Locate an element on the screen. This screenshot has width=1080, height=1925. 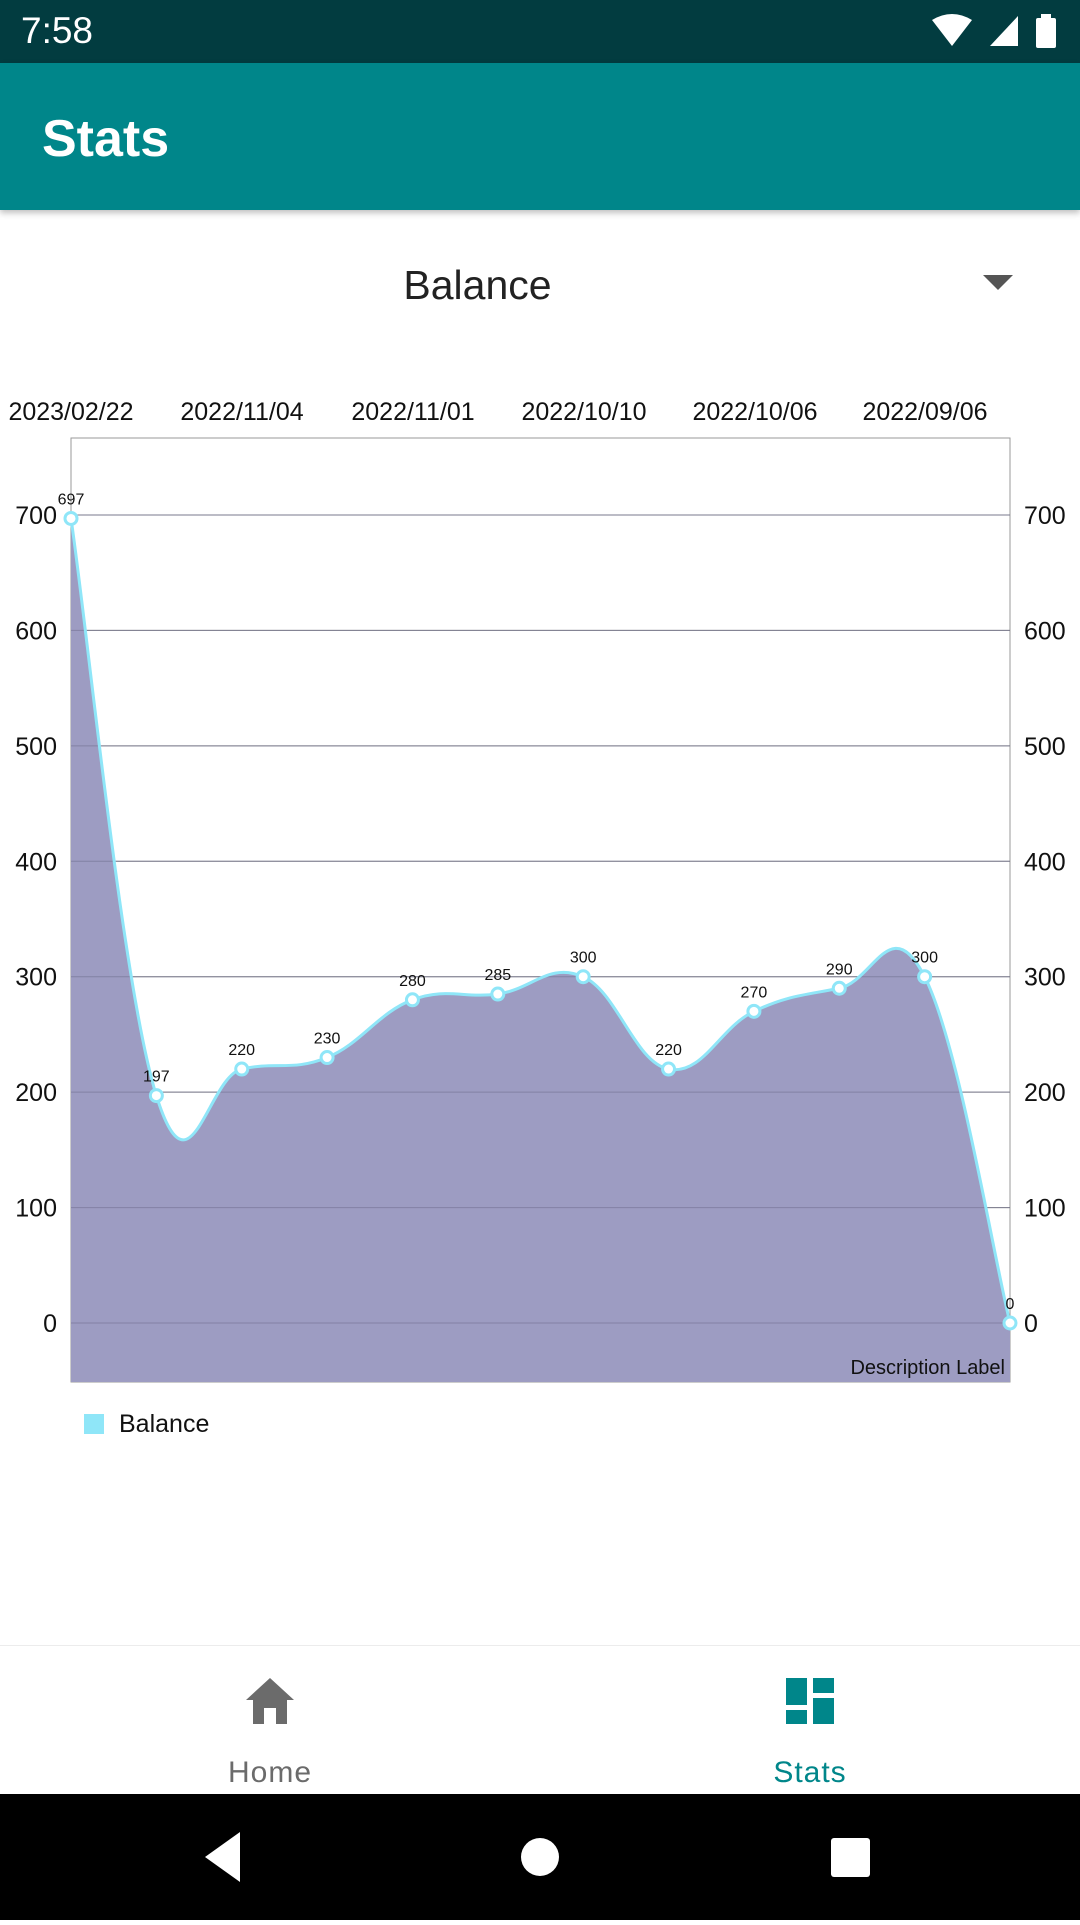
chart-description-label: Description Label is located at coordinates (927, 1368).